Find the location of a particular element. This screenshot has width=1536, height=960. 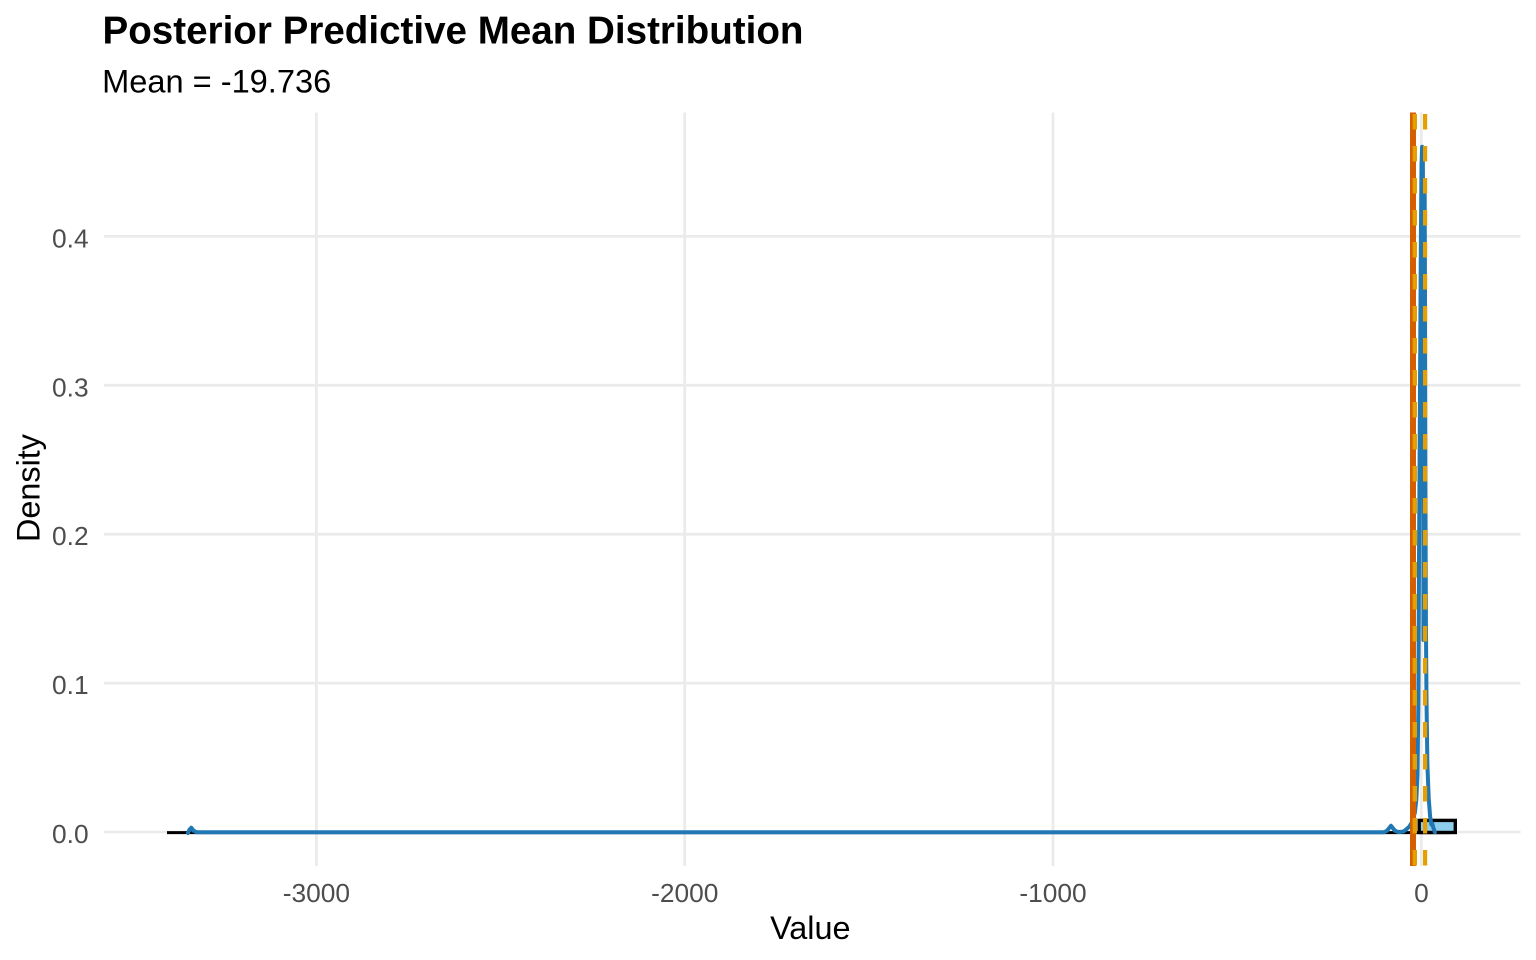

svg-text: 0 is located at coordinates (1421, 893).